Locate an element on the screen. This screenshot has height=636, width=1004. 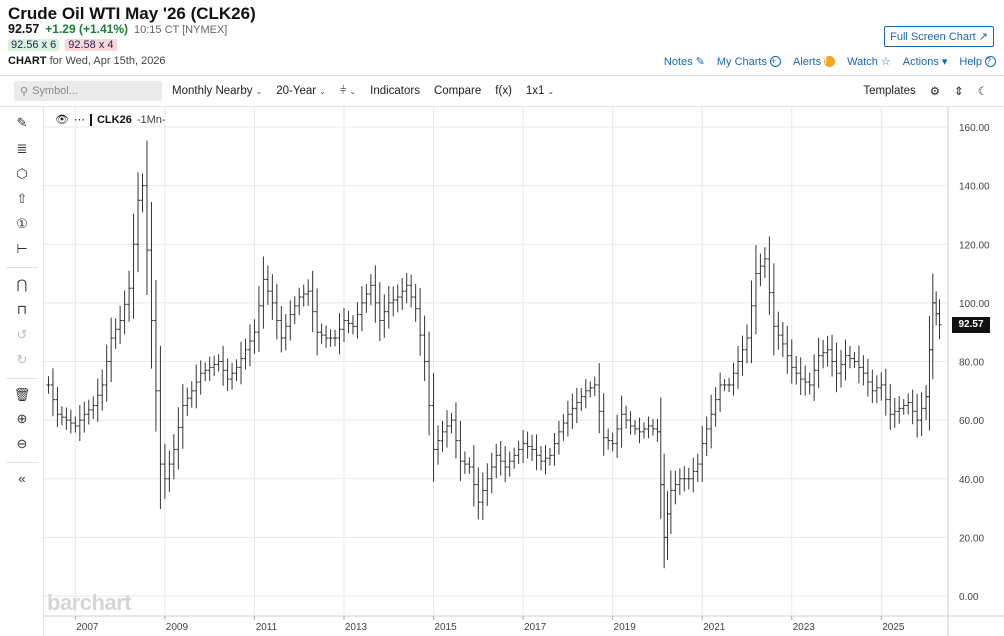
indicators-button: Indicators is located at coordinates (395, 91).